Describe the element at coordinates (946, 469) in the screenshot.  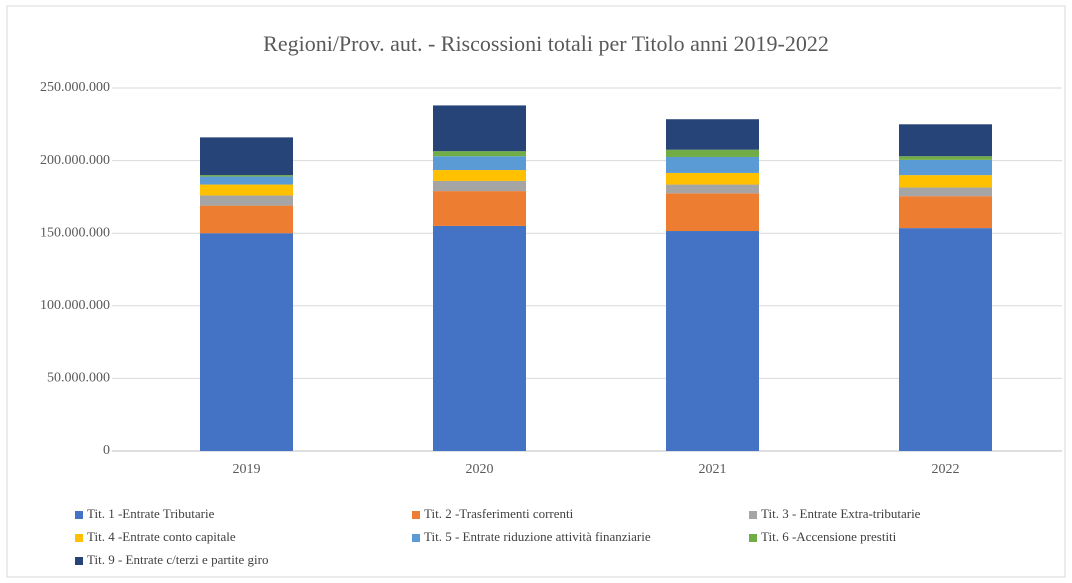
I see `x-tick-label: 2022` at that location.